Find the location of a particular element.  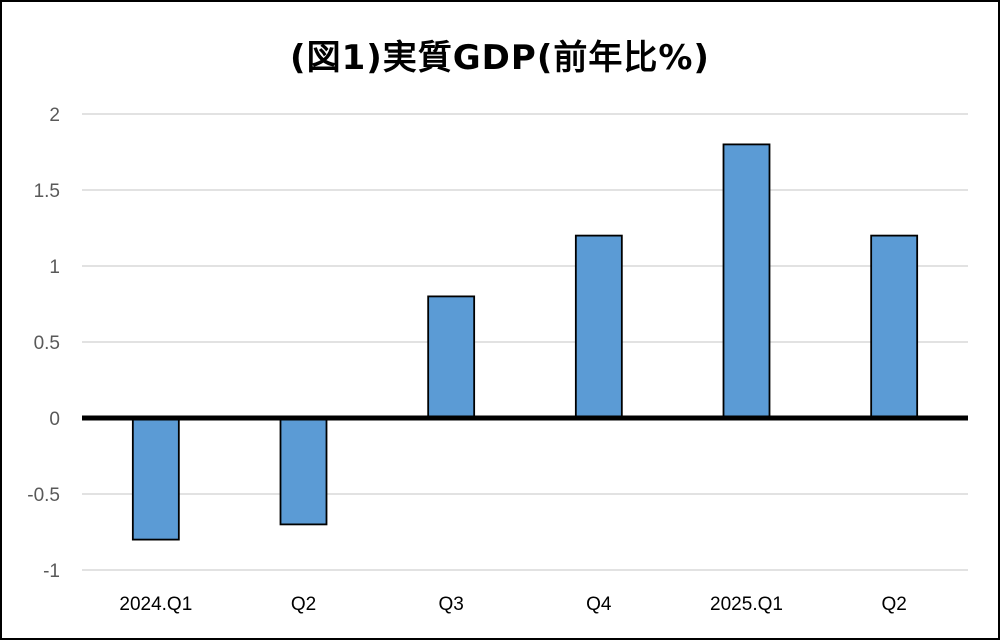

chart-title: (図1)実質GDP(前年比%) is located at coordinates (500, 58).